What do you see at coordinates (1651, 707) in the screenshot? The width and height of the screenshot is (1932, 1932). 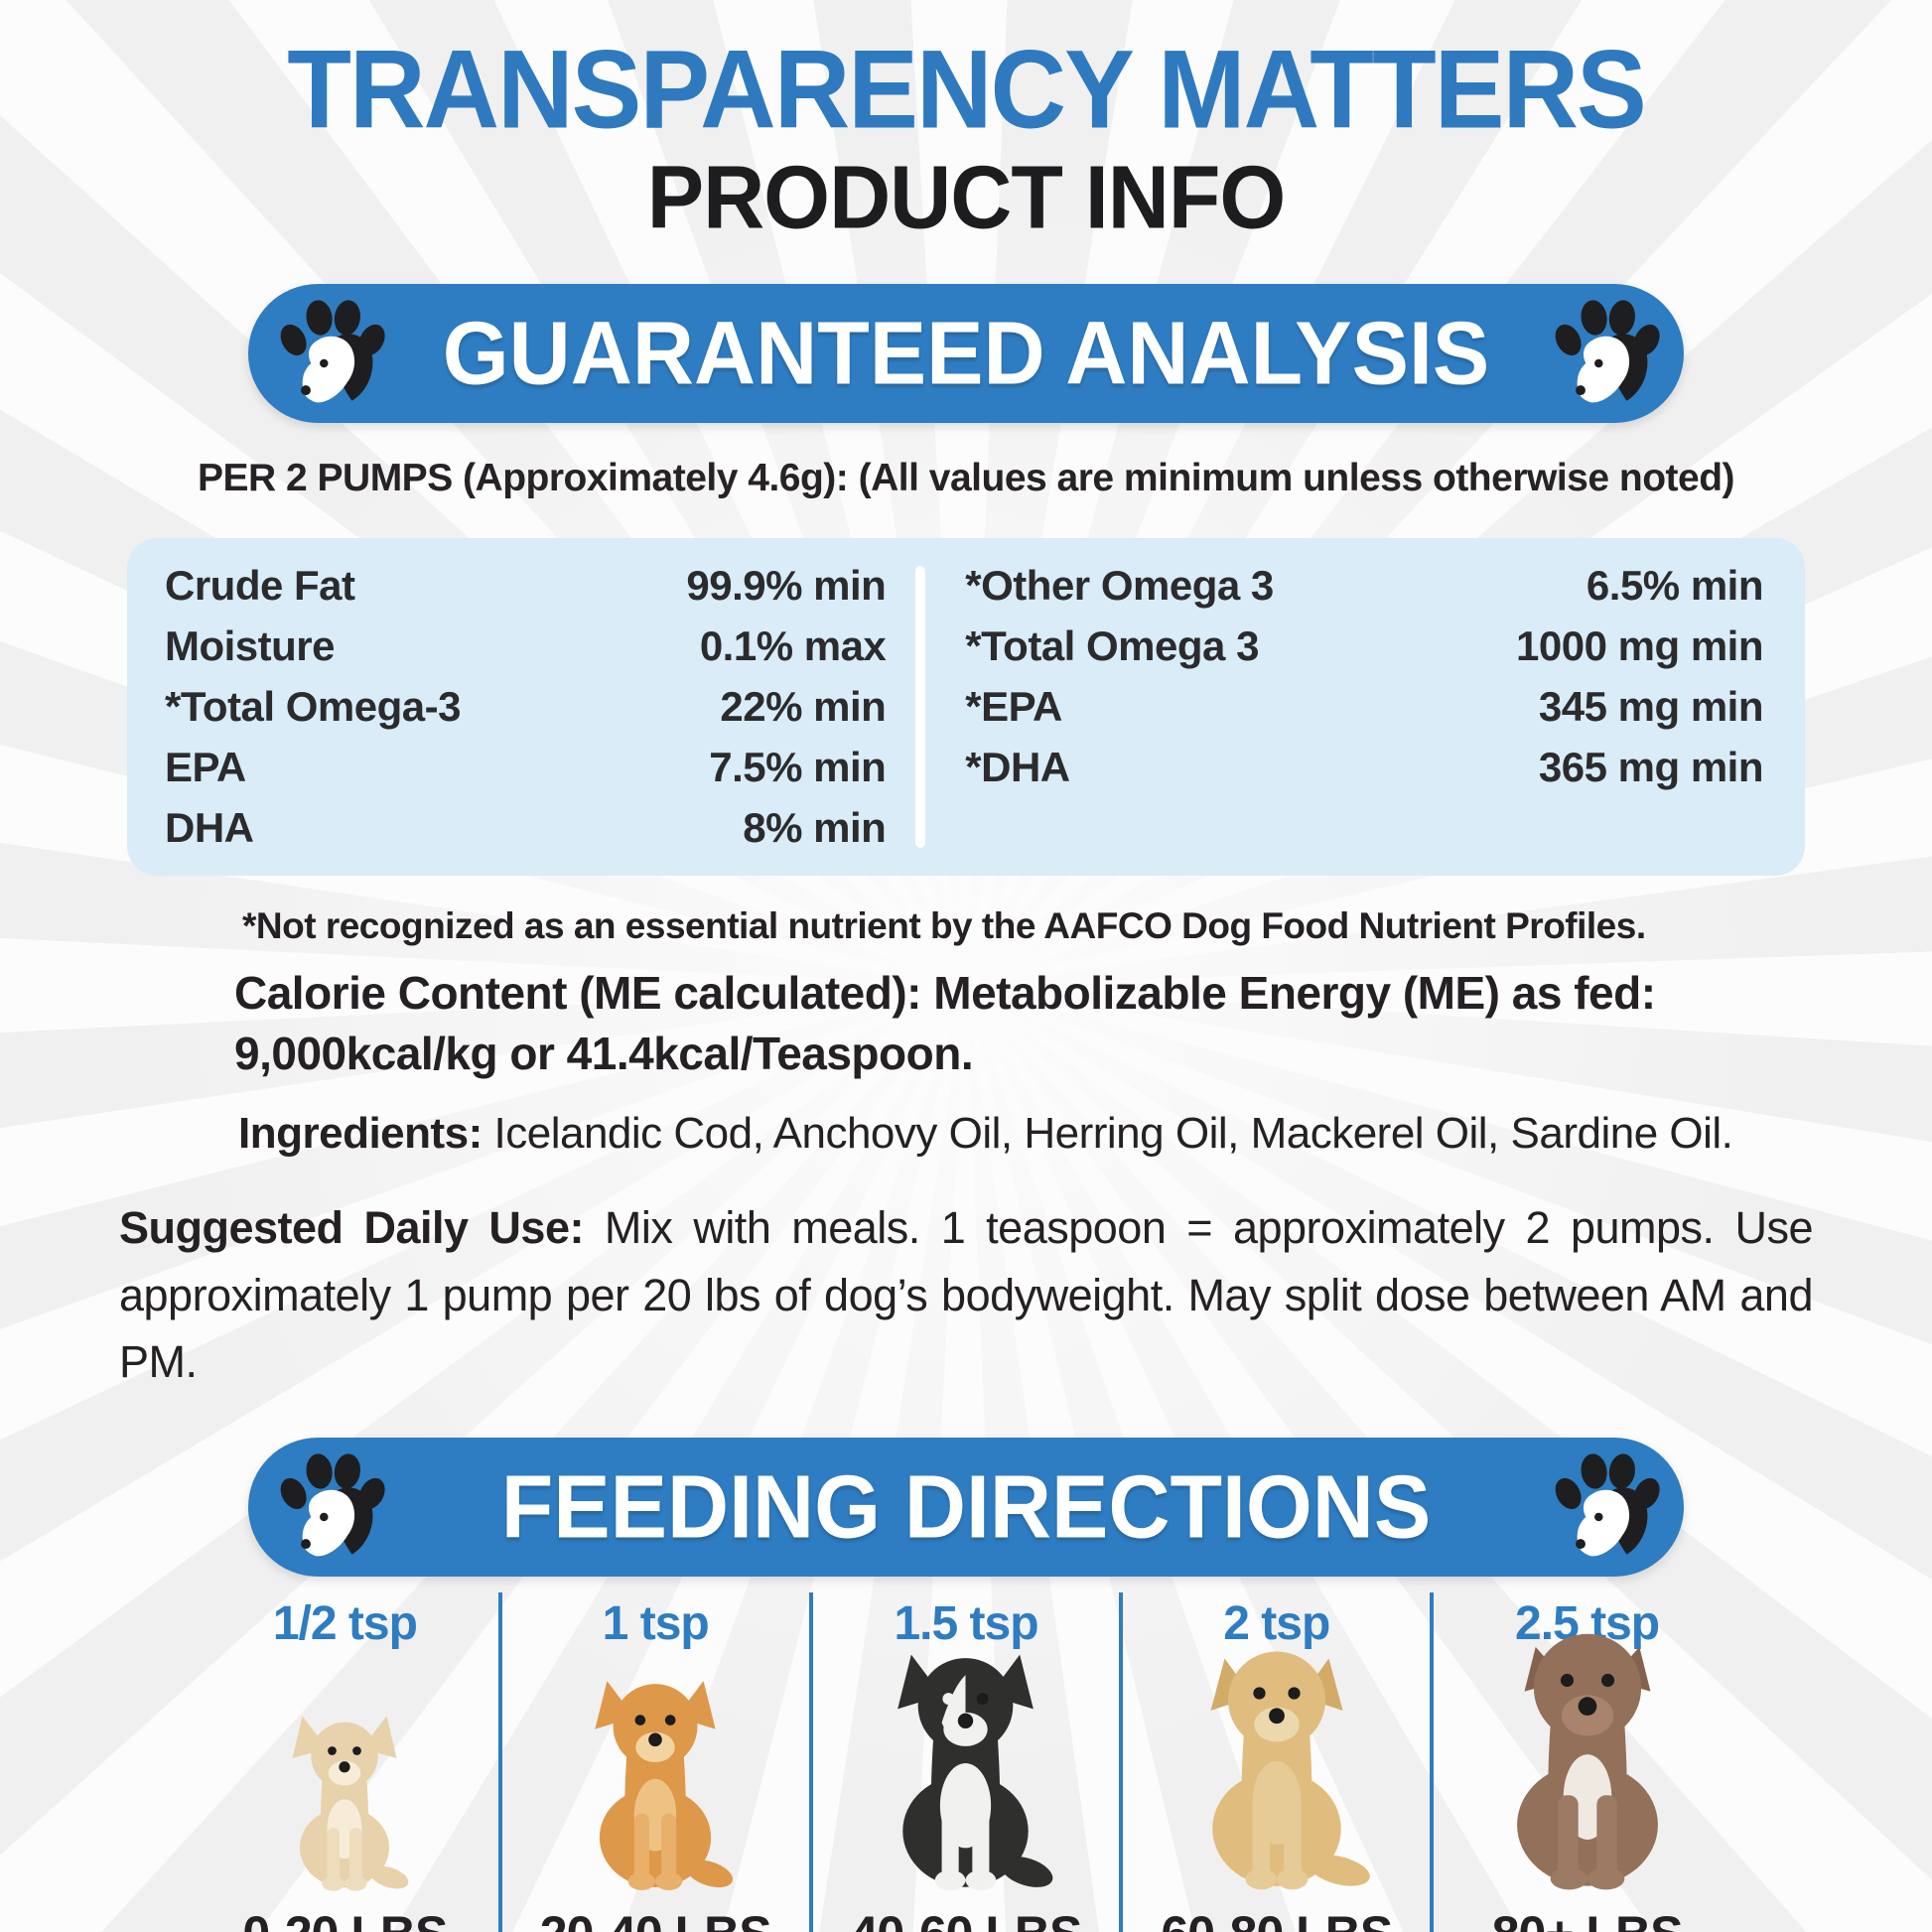 I see `nutrient-value: 345 mg min` at bounding box center [1651, 707].